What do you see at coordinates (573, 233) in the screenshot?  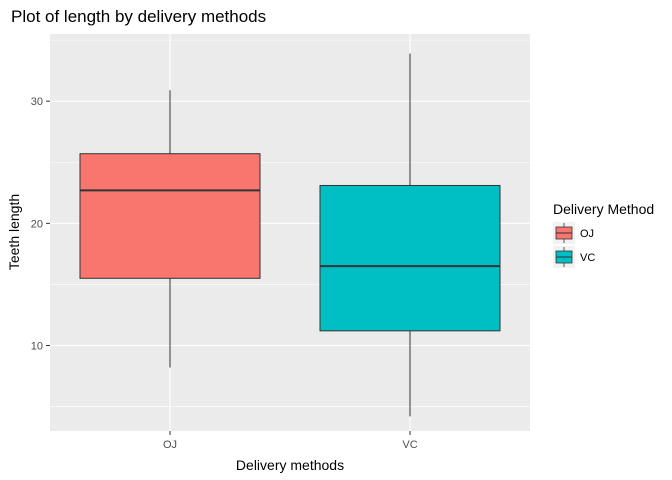 I see `legend-item-oj: OJ` at bounding box center [573, 233].